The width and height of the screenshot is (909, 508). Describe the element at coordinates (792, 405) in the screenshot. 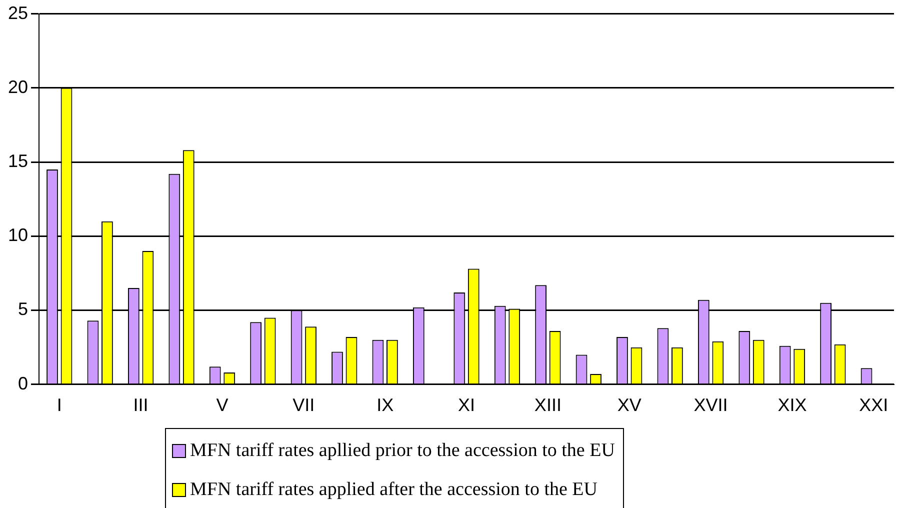

I see `x-tick-label: XIX` at that location.